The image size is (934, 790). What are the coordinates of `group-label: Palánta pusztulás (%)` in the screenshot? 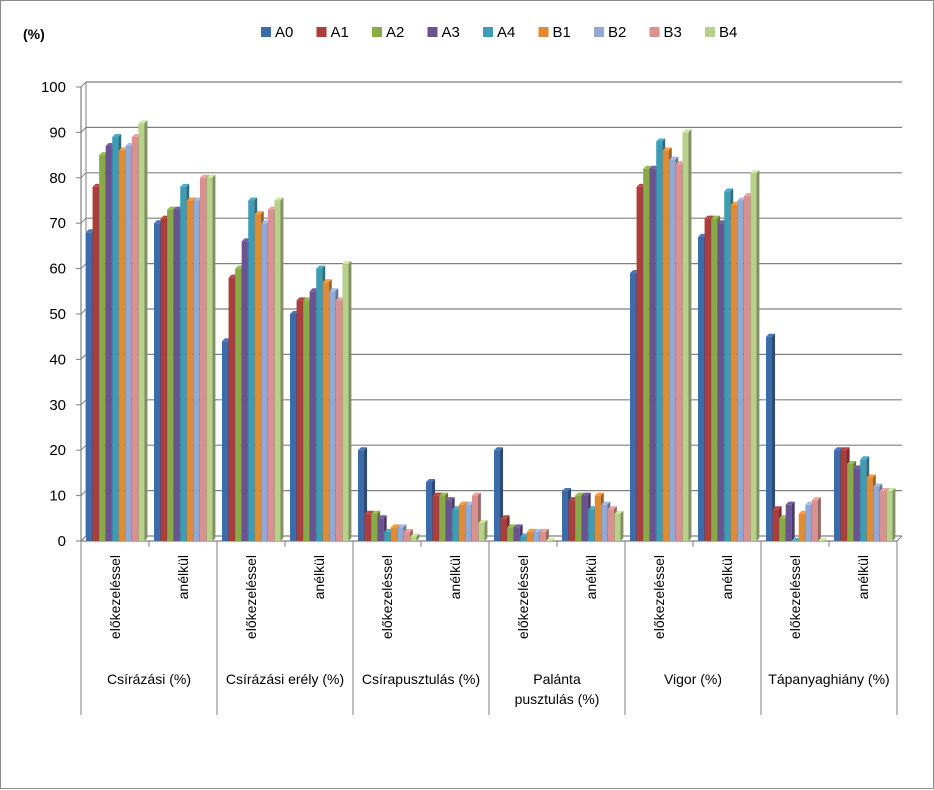 It's located at (557, 689).